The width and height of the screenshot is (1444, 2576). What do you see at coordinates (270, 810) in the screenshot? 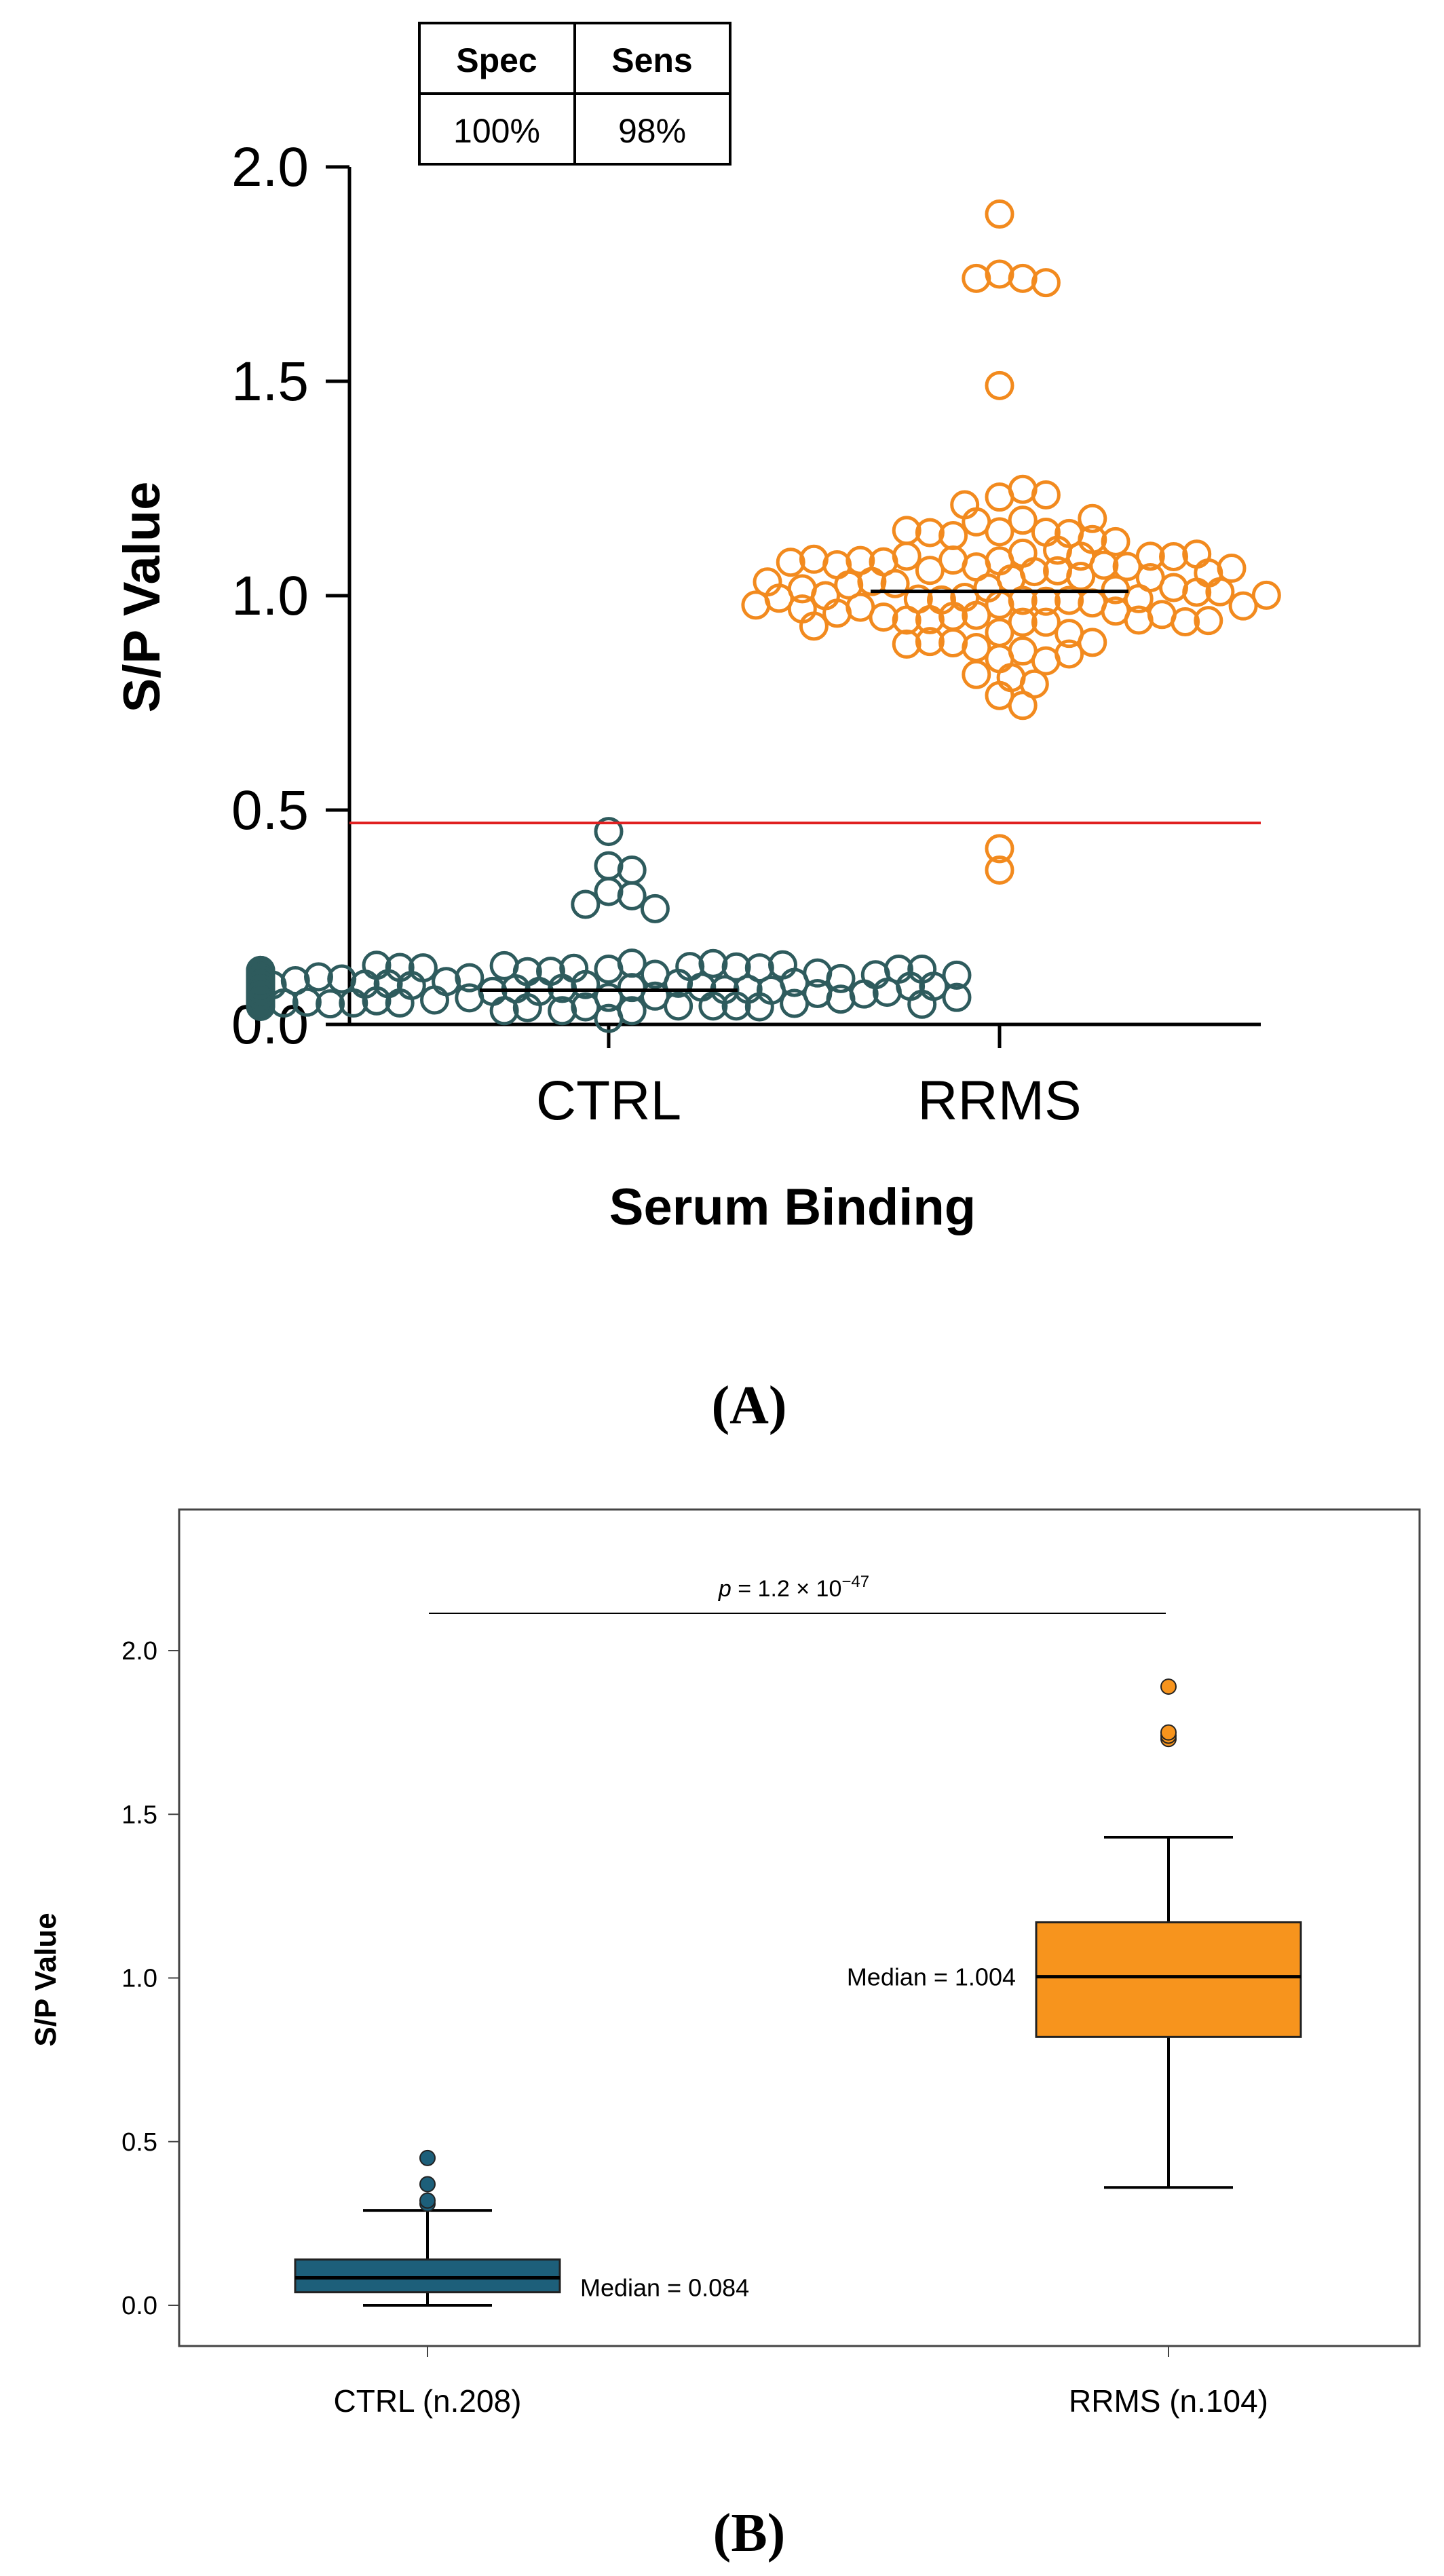
I see `y-tick-label-a: 0.5` at bounding box center [270, 810].